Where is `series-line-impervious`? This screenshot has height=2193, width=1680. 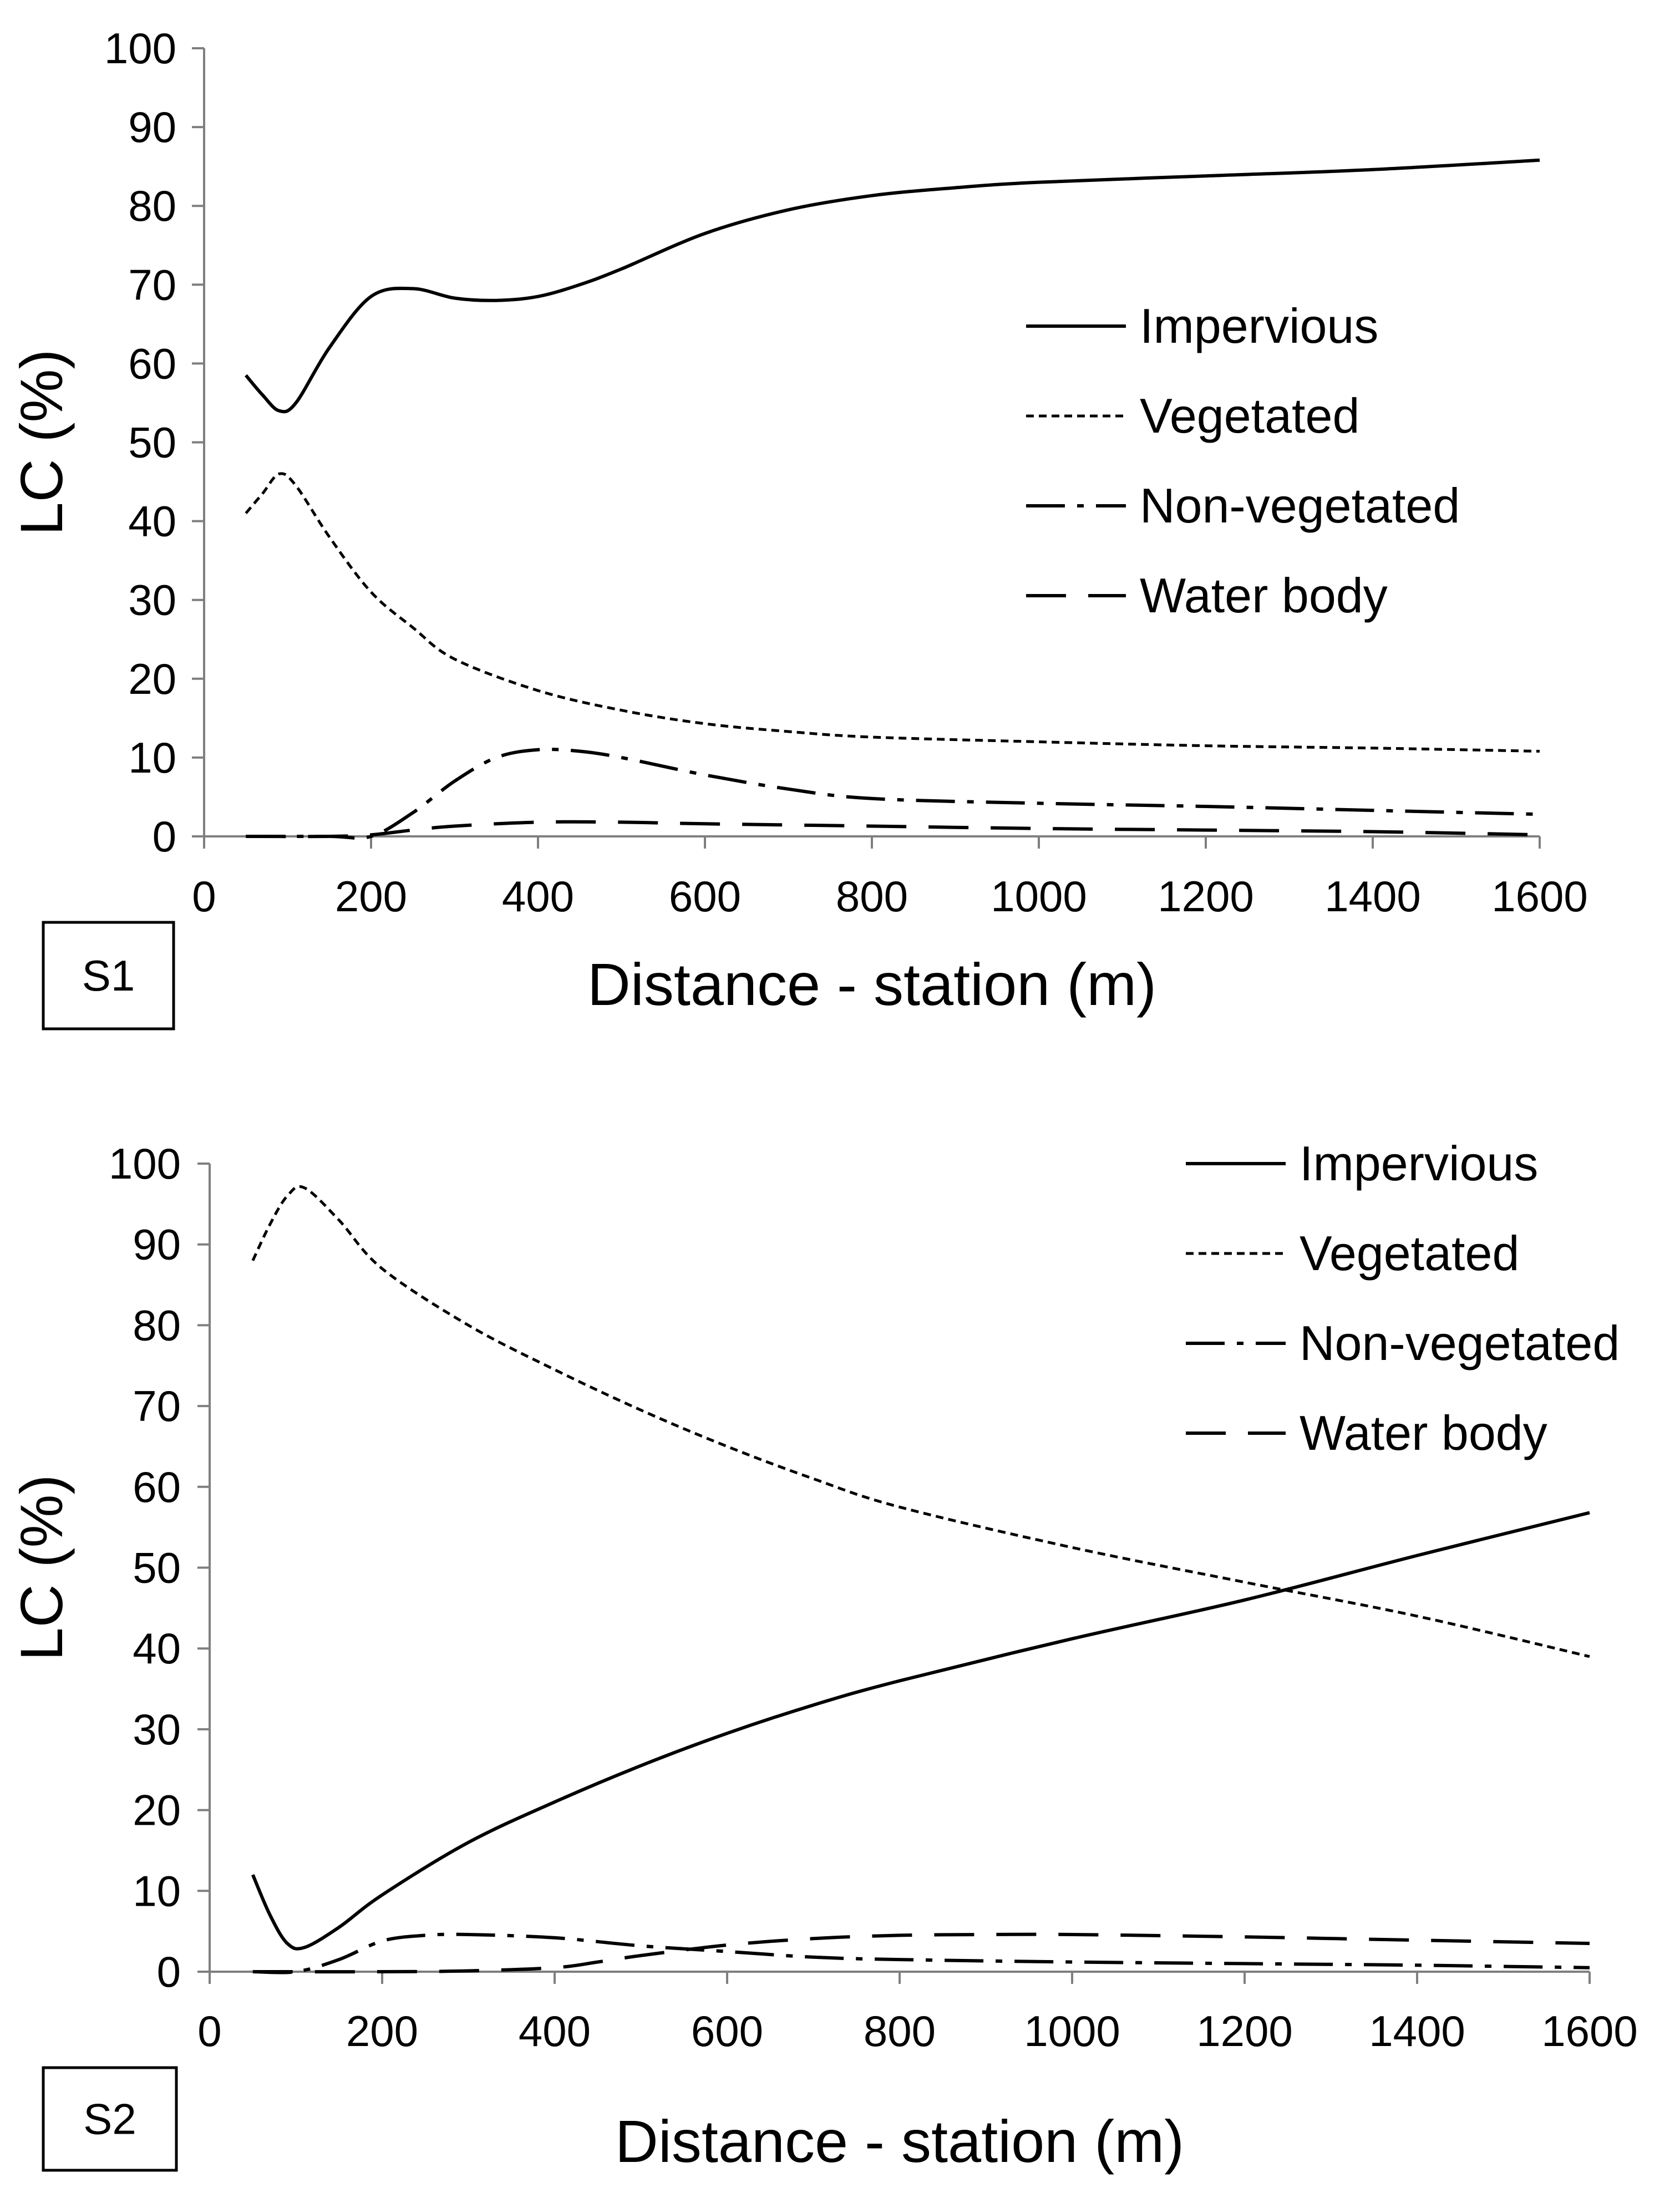
series-line-impervious is located at coordinates (893, 286).